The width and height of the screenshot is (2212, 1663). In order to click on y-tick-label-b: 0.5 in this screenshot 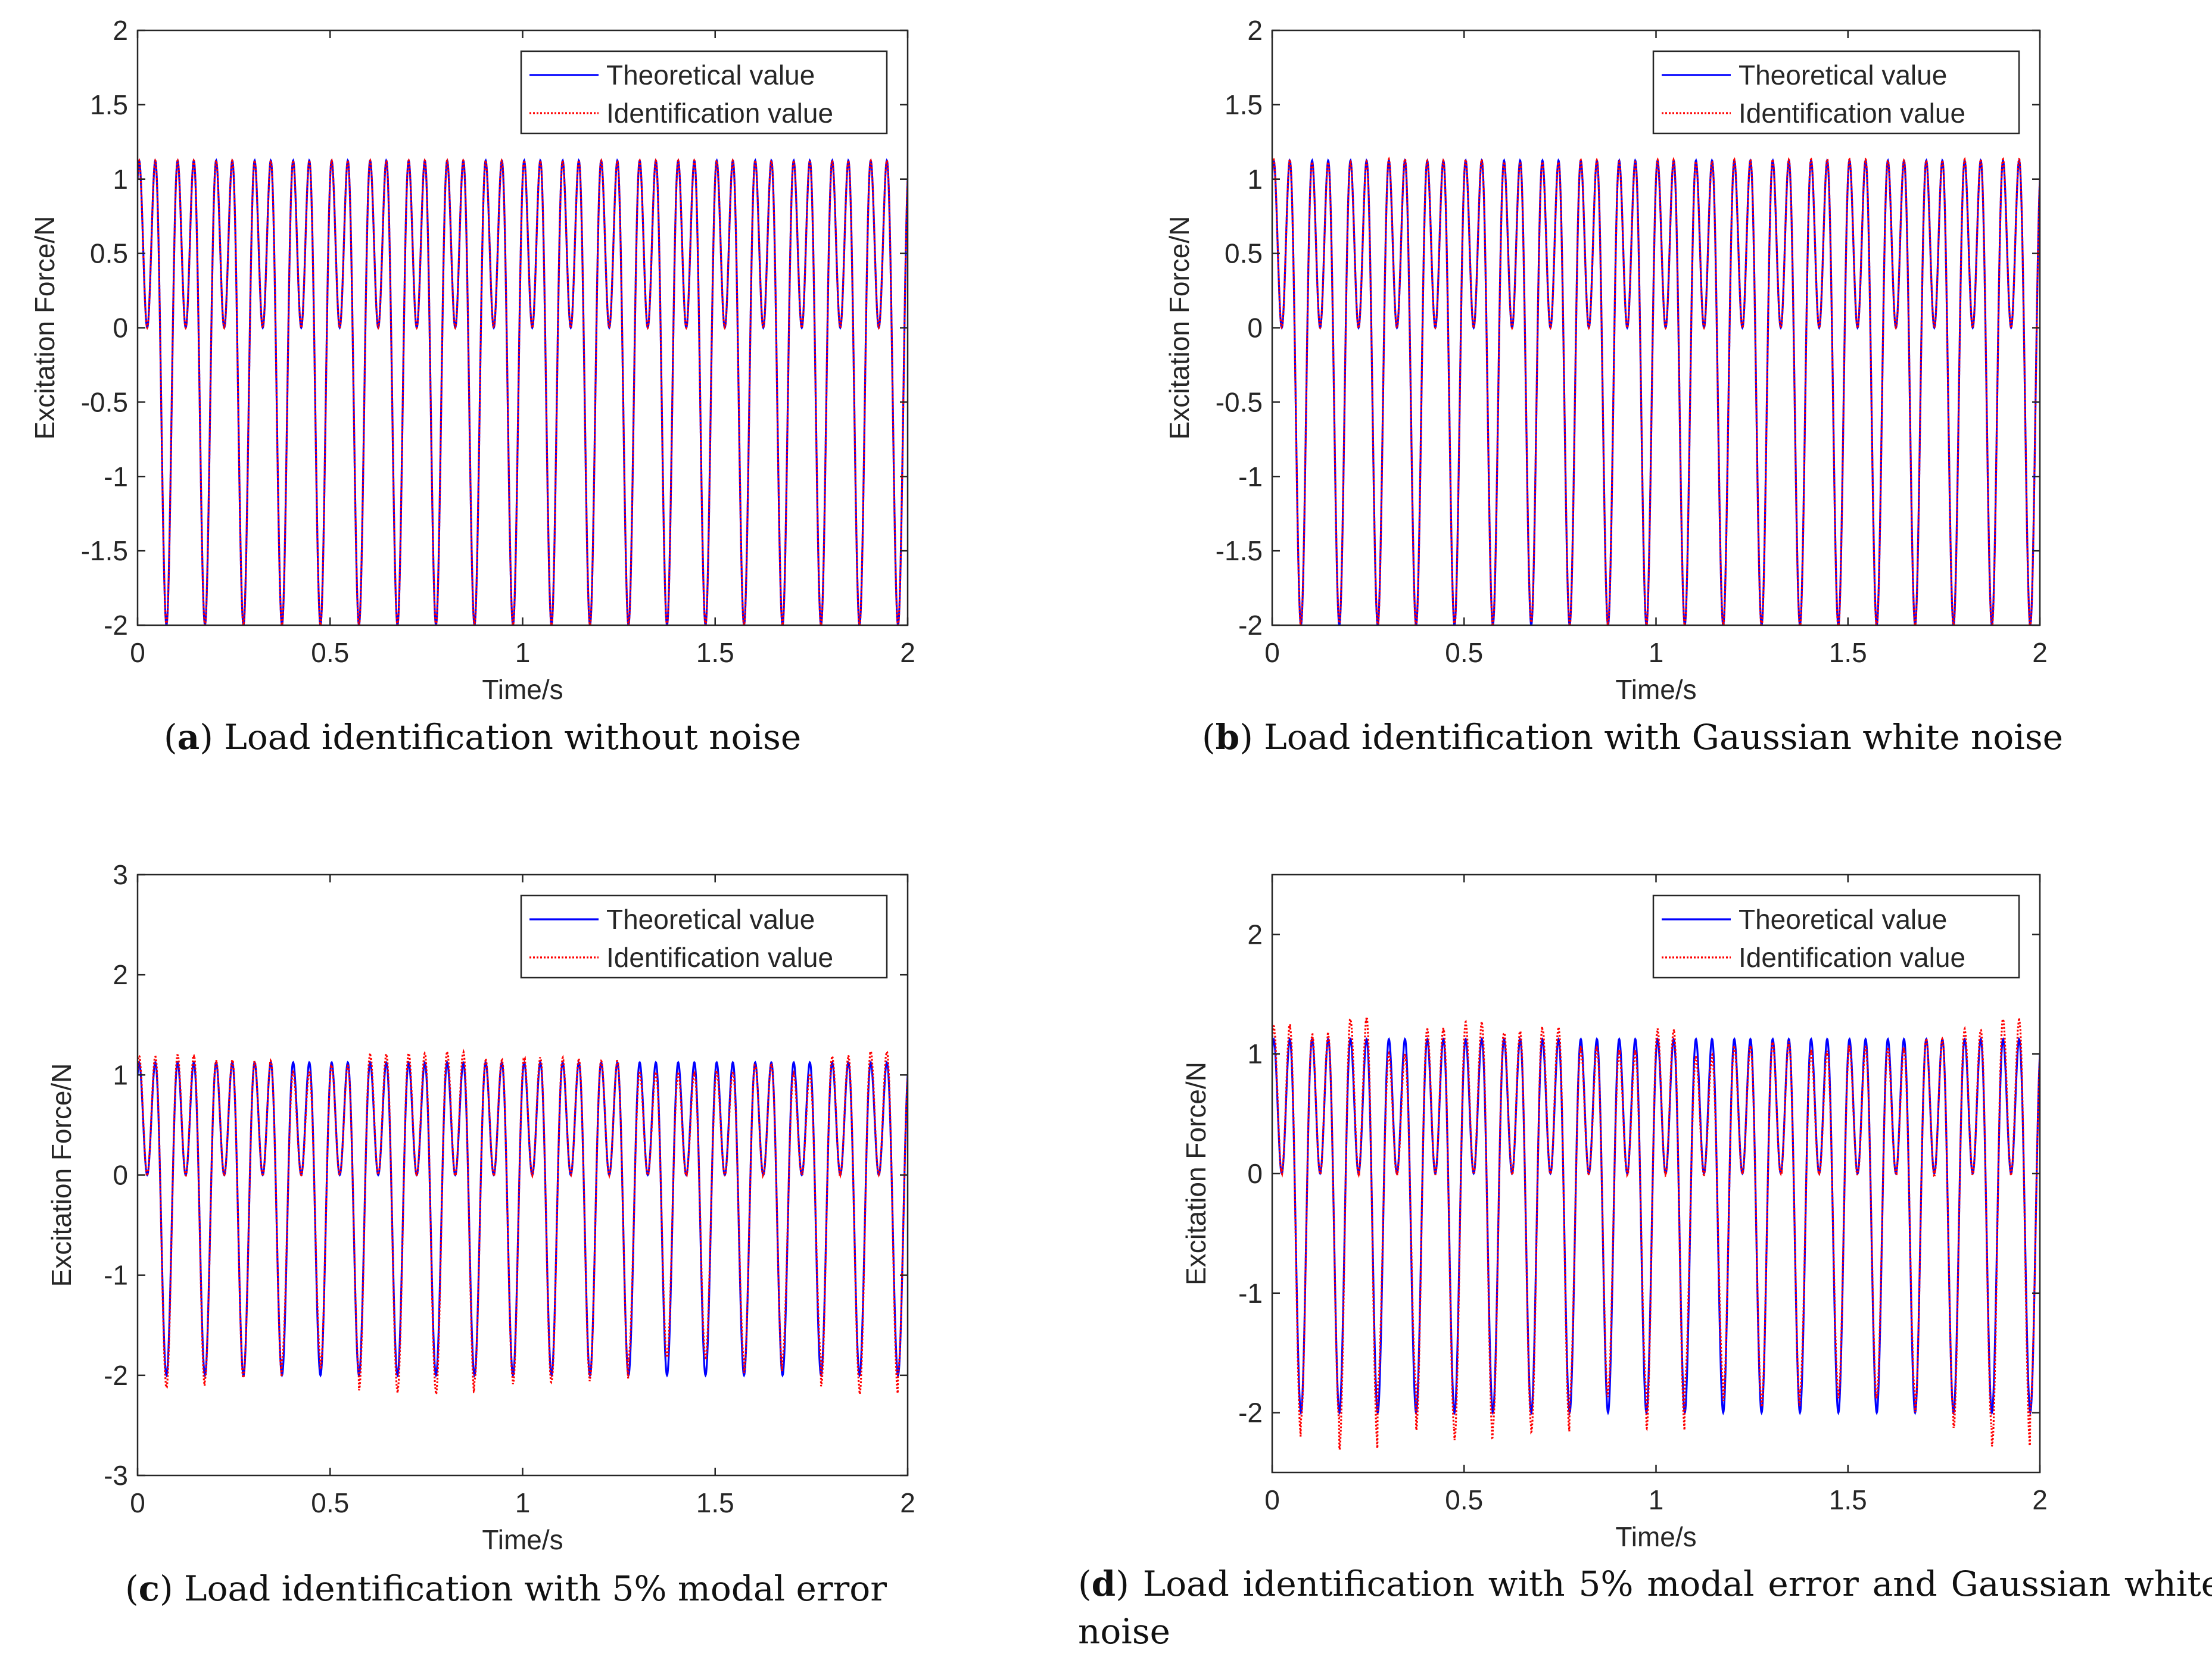, I will do `click(1244, 253)`.